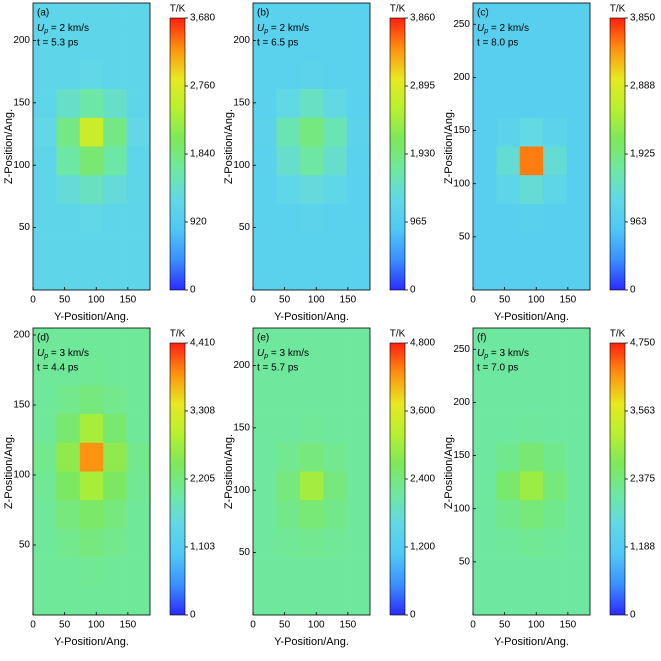 The image size is (661, 661). I want to click on speed-annotation: Up = 2 km/s, so click(503, 29).